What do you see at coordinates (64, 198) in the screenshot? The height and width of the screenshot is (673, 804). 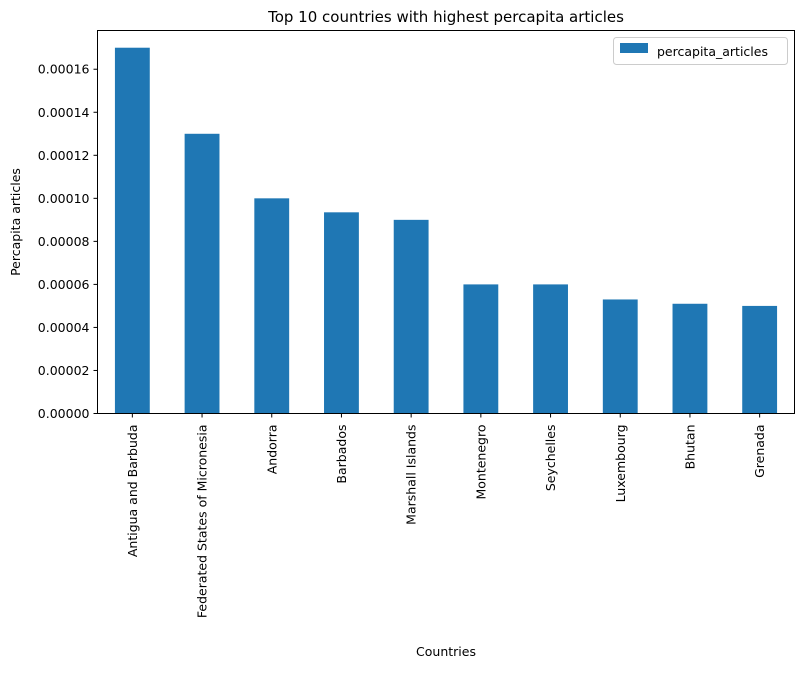 I see `y-tick-label: 0.00010` at bounding box center [64, 198].